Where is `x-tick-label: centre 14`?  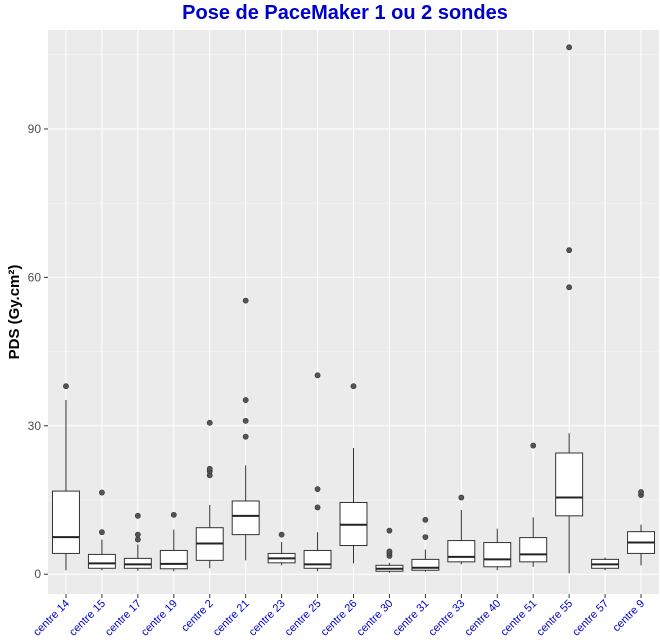 x-tick-label: centre 14 is located at coordinates (51, 618).